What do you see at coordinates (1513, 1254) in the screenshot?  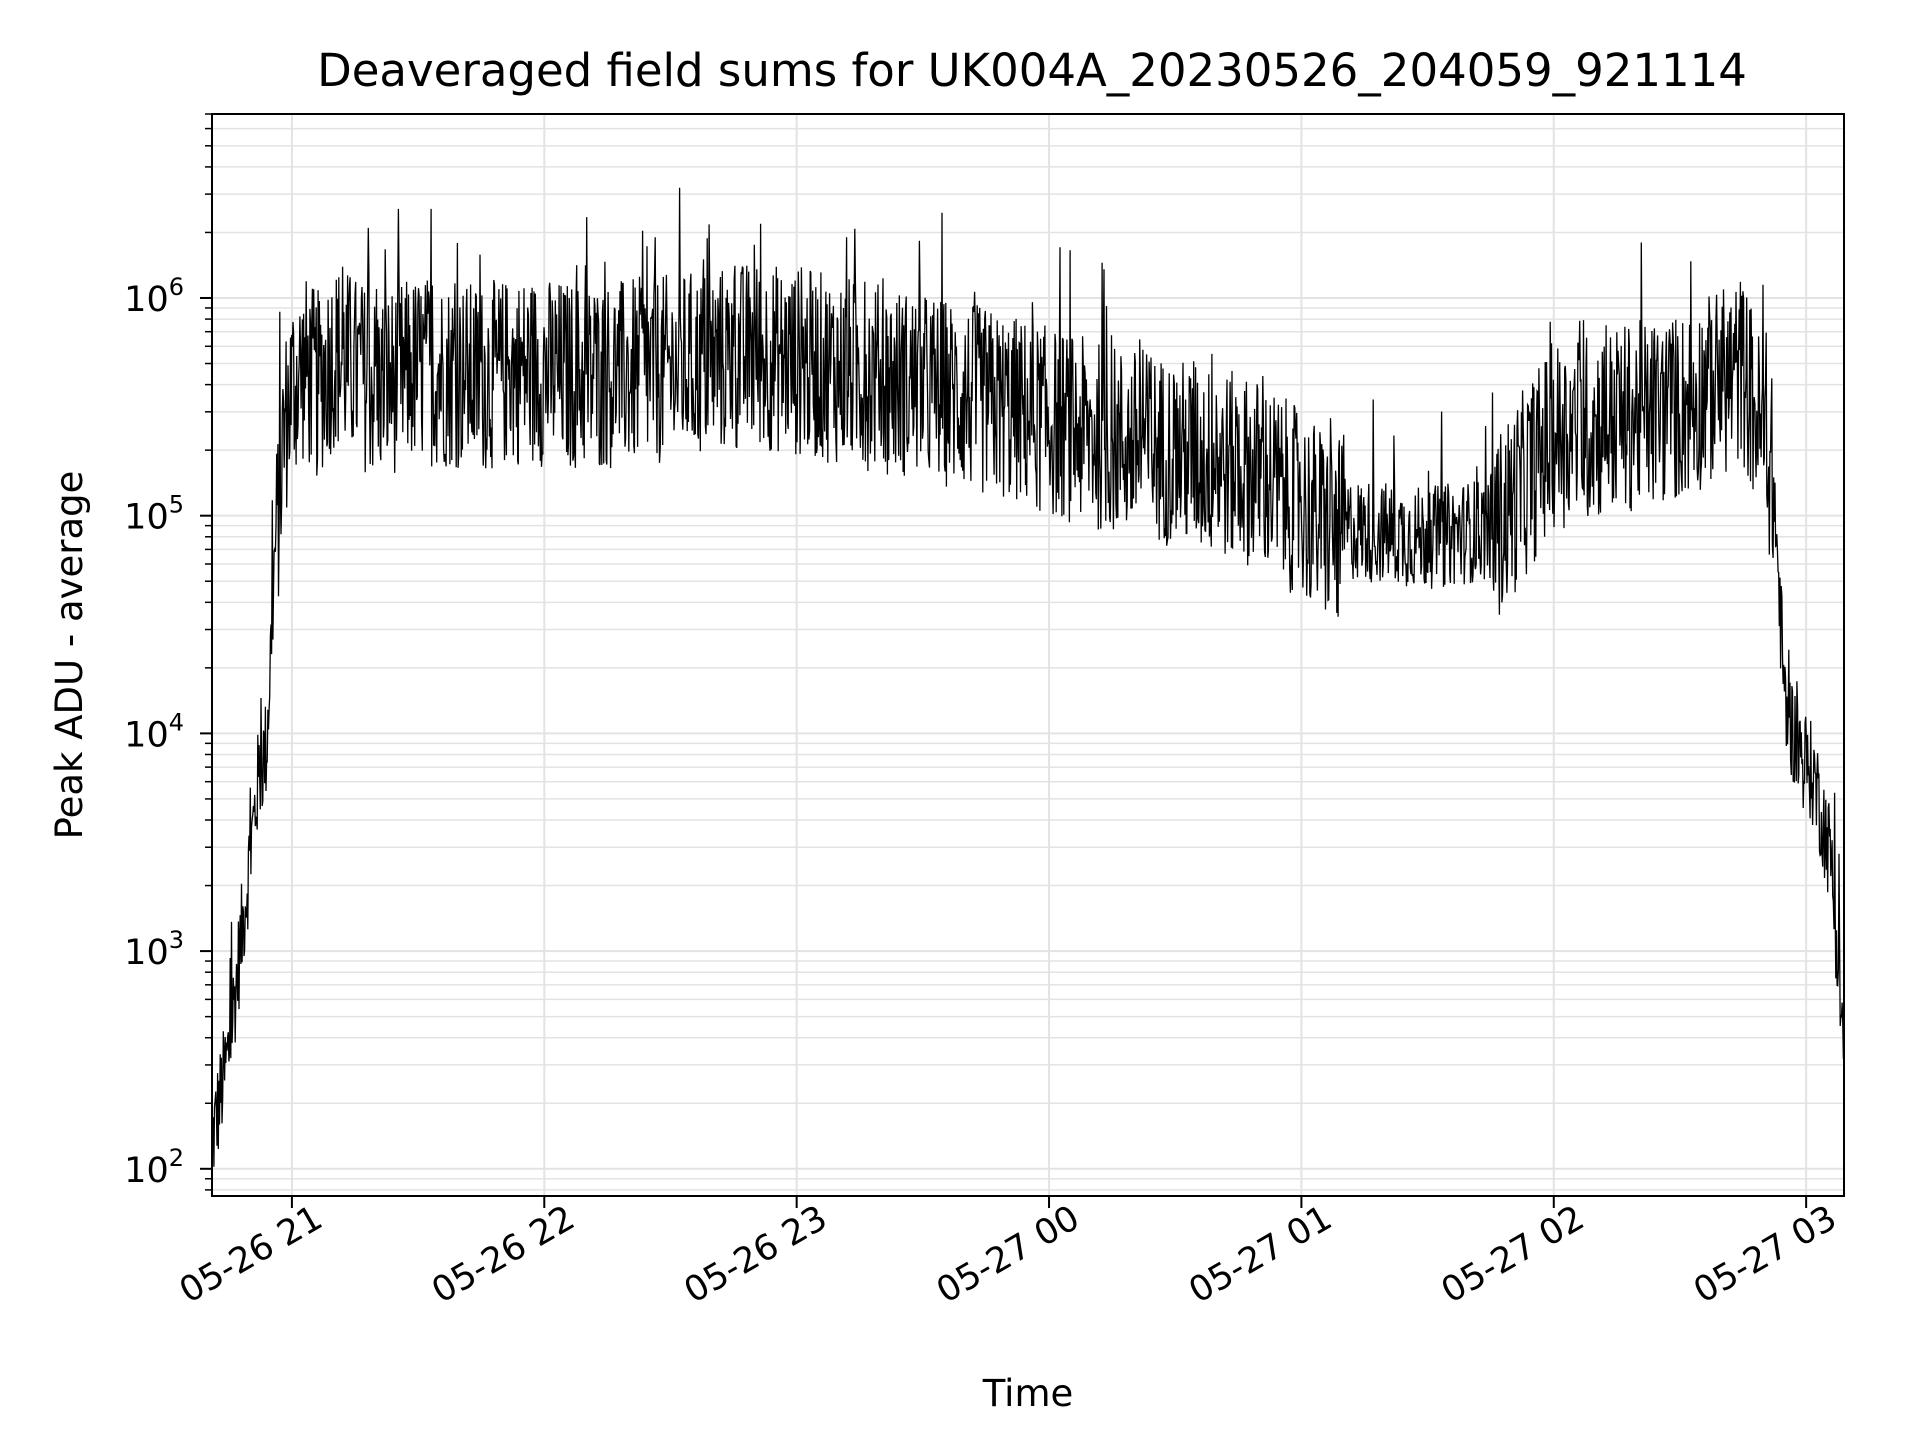 I see `x-tick-label: 05-27 02` at bounding box center [1513, 1254].